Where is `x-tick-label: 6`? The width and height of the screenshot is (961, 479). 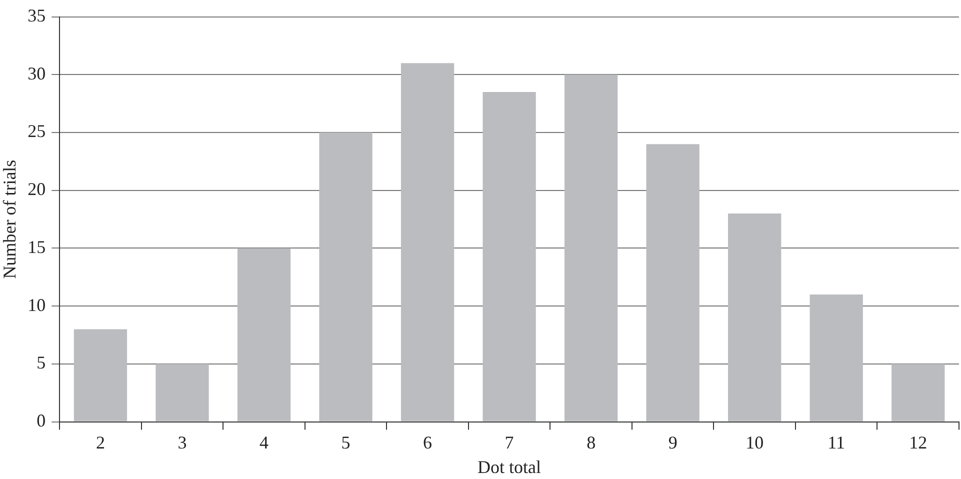 x-tick-label: 6 is located at coordinates (427, 442).